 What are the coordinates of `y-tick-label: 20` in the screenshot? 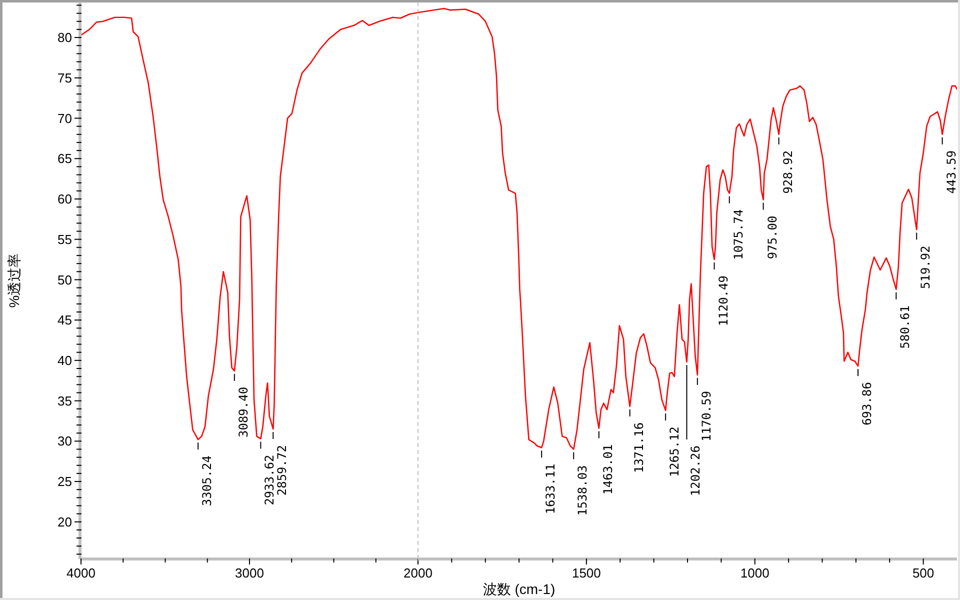 It's located at (65, 522).